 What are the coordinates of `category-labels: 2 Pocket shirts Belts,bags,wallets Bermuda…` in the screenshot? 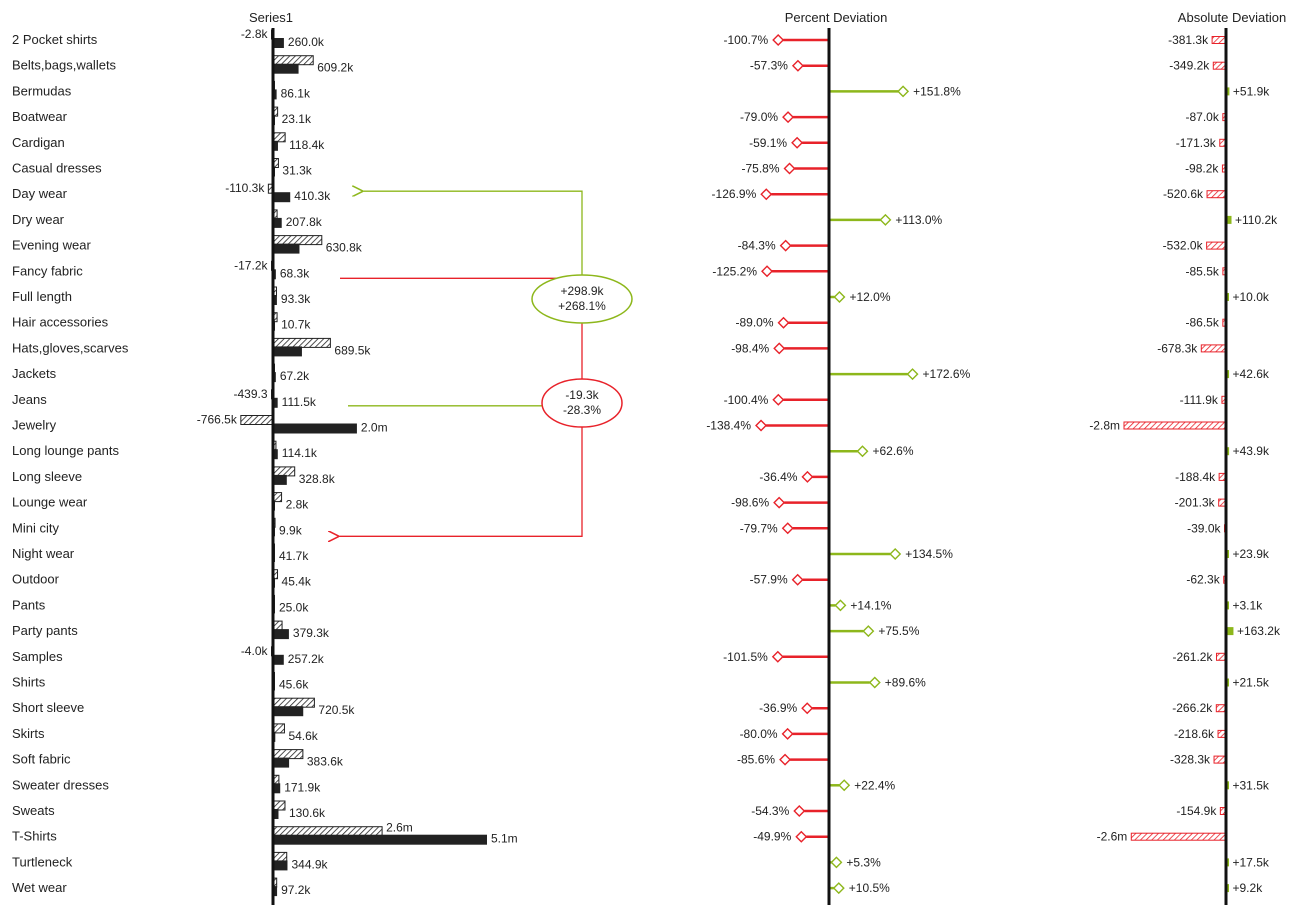 It's located at (70, 463).